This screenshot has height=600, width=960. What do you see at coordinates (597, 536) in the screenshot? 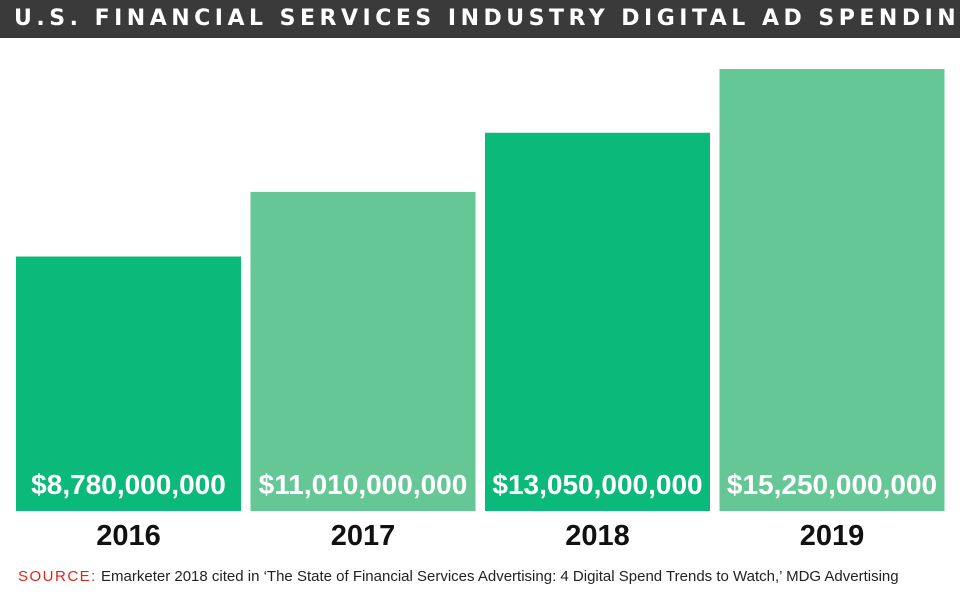
I see `x-tick-label-2018: 2018` at bounding box center [597, 536].